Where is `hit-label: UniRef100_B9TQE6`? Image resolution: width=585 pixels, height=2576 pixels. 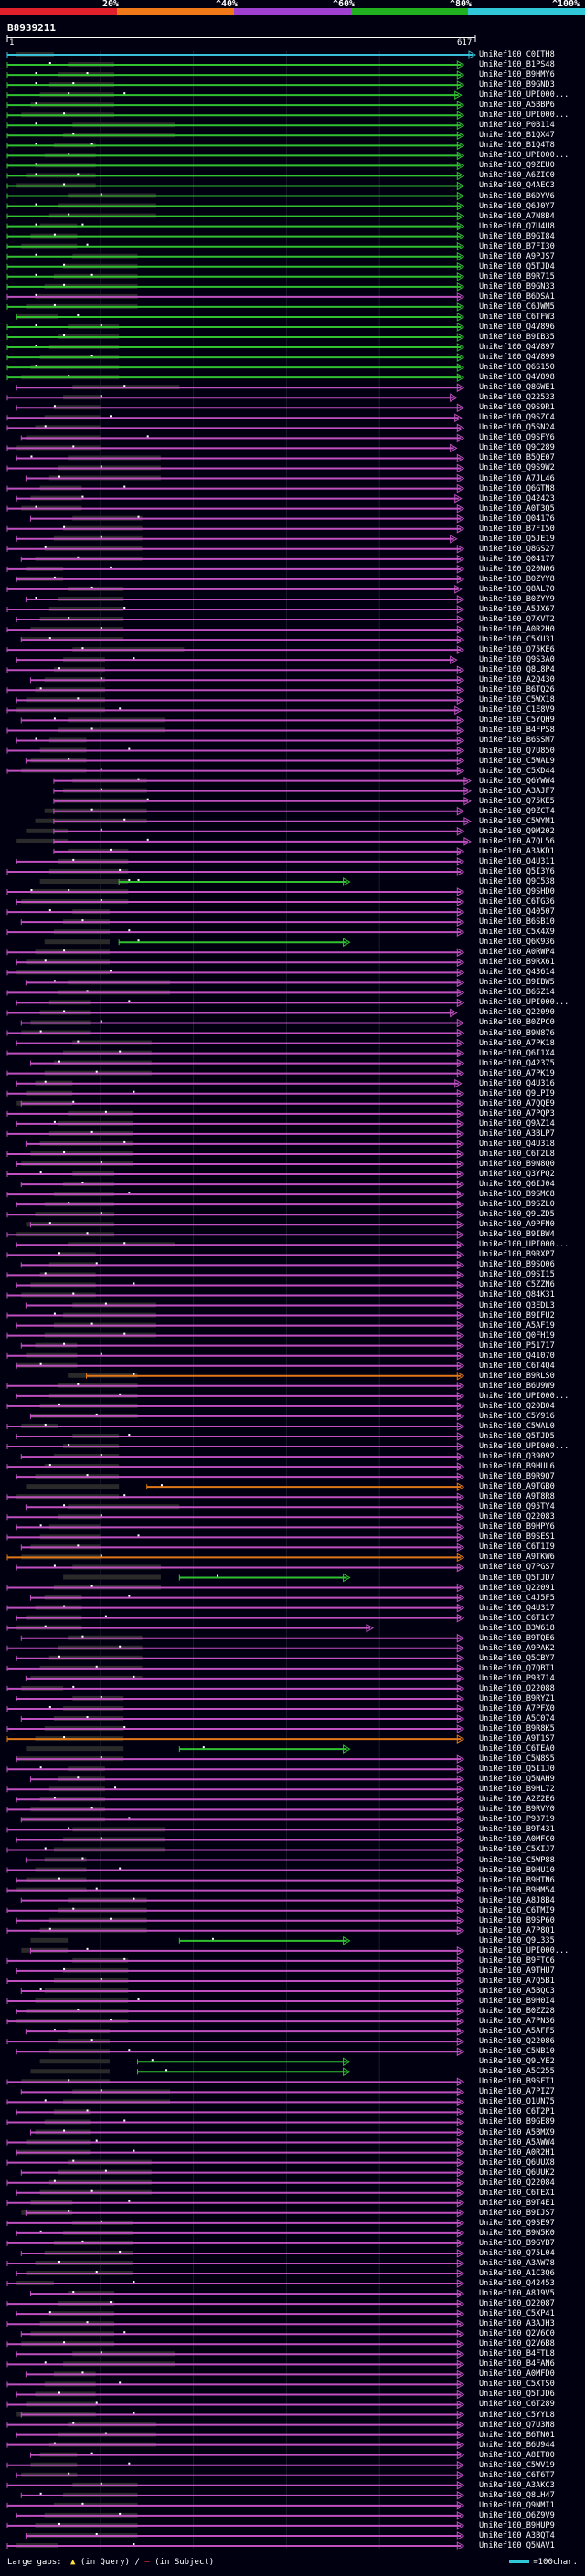 hit-label: UniRef100_B9TQE6 is located at coordinates (517, 1638).